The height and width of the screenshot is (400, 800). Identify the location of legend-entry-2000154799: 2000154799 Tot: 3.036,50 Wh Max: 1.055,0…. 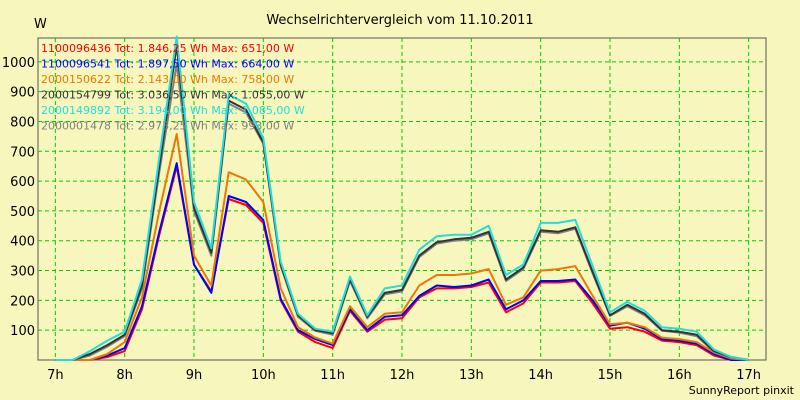
(173, 95).